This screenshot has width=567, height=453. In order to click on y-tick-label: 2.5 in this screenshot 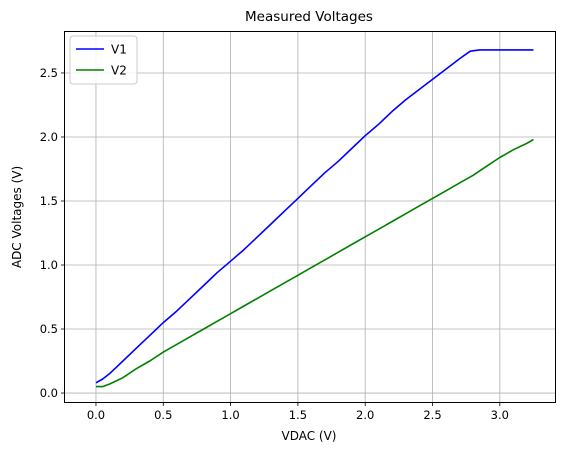, I will do `click(49, 73)`.